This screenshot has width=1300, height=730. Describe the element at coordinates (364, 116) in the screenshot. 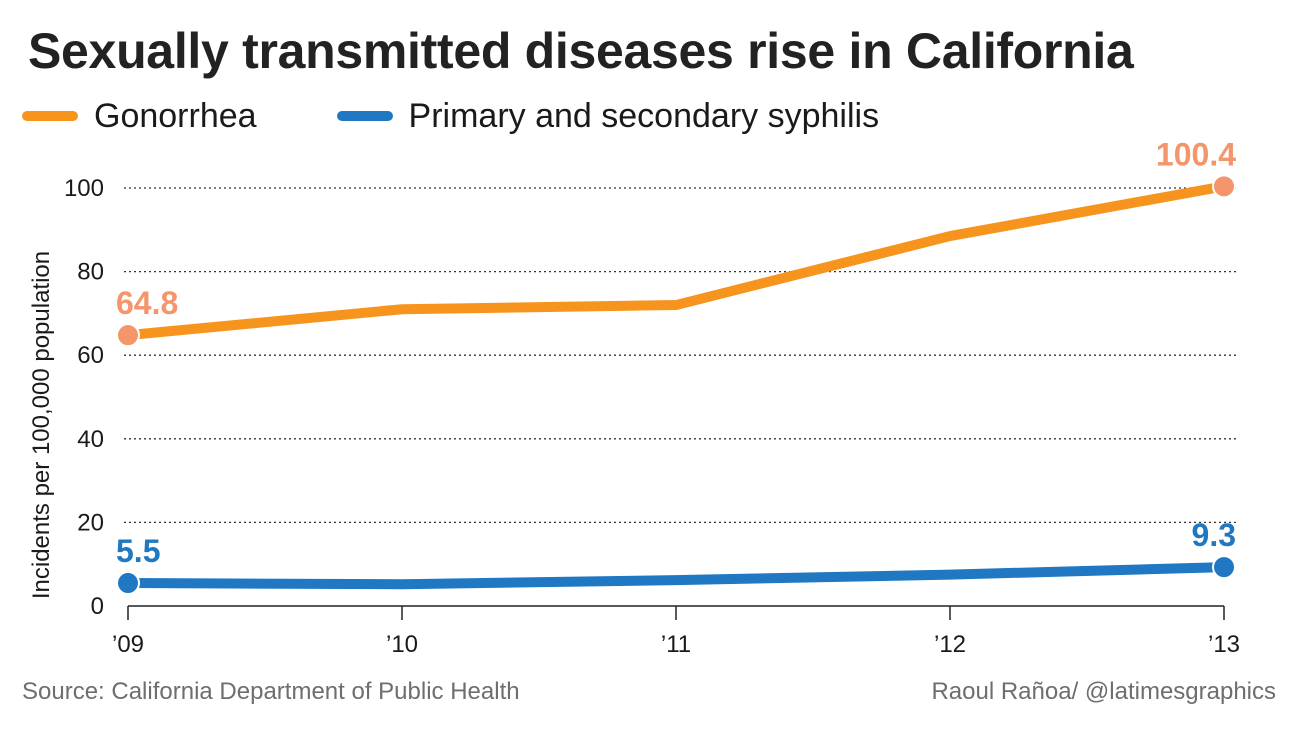

I see `legend-swatch-syphilis` at that location.